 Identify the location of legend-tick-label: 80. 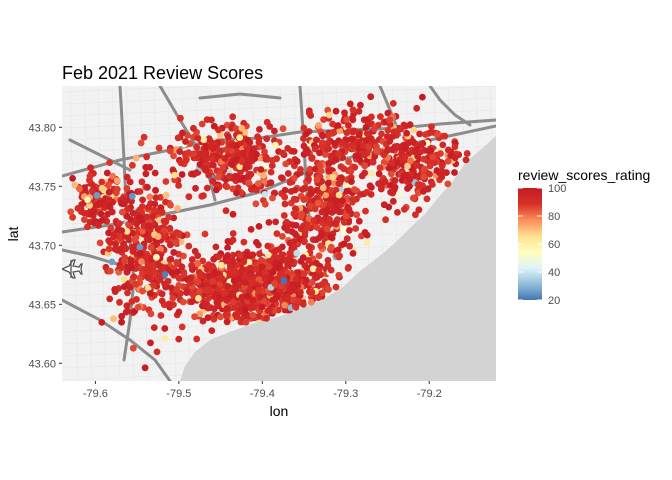
(554, 217).